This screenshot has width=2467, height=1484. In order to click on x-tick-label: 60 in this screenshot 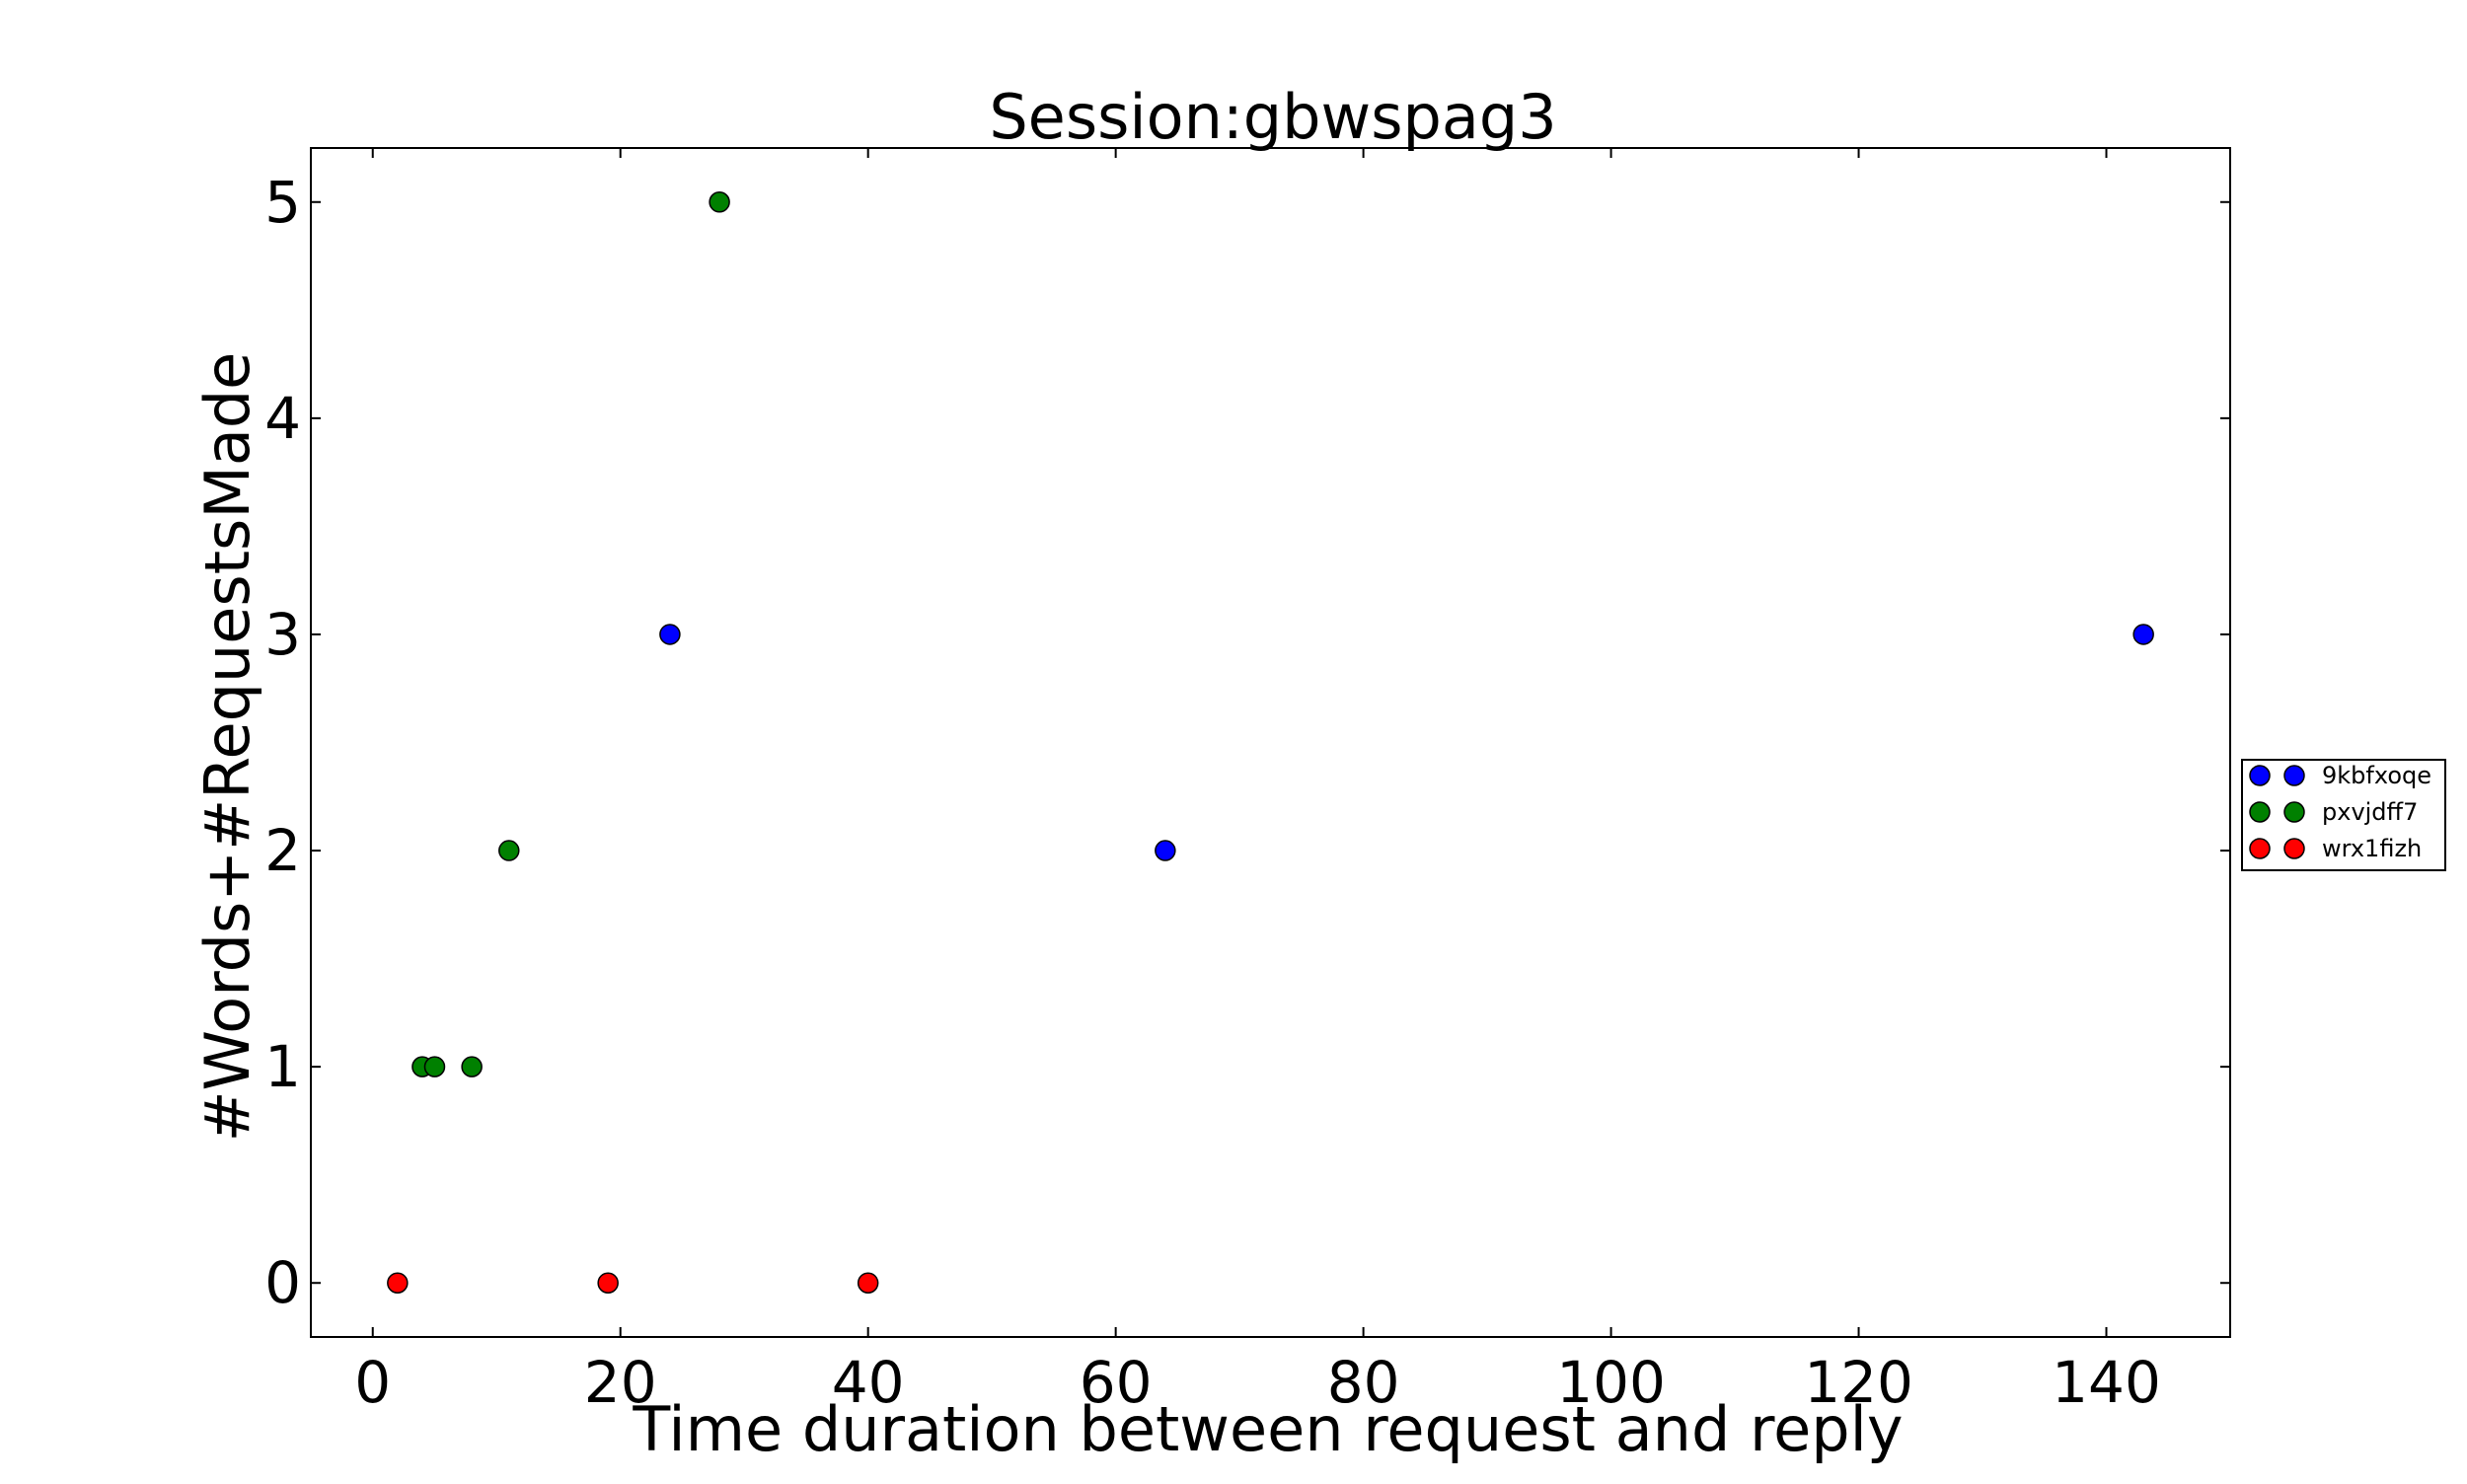, I will do `click(1116, 1382)`.